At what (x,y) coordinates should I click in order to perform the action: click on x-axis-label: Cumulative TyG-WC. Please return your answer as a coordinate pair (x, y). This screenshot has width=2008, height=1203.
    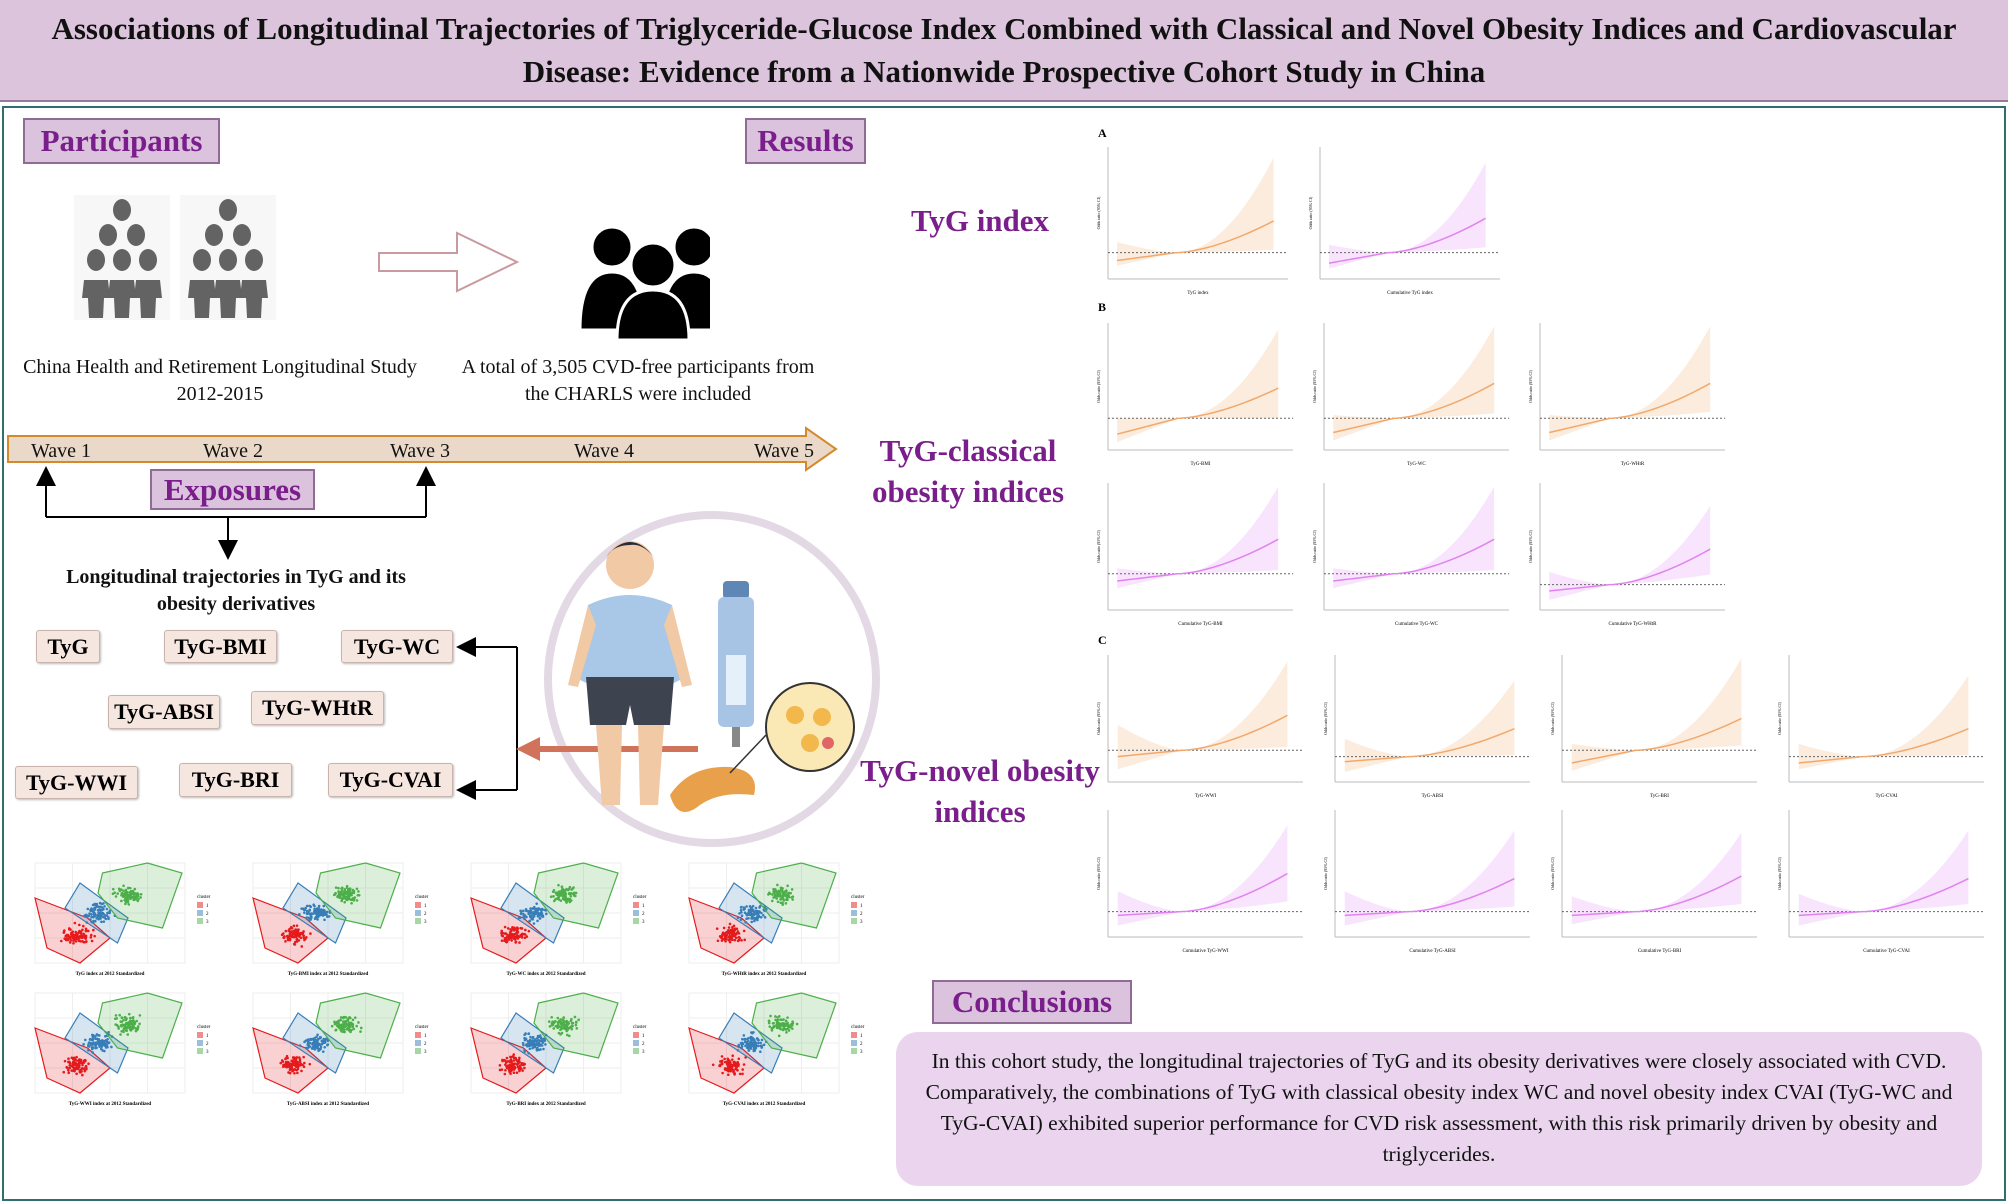
    Looking at the image, I should click on (1417, 624).